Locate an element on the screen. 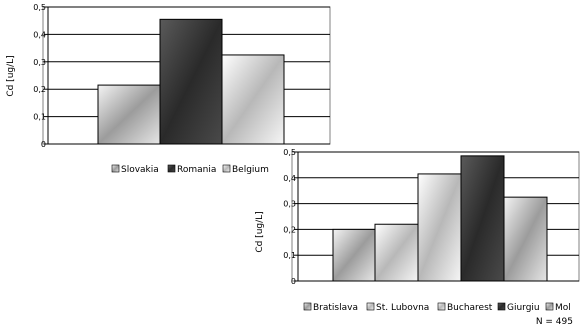 The image size is (584, 331). bar-mol is located at coordinates (525, 239).